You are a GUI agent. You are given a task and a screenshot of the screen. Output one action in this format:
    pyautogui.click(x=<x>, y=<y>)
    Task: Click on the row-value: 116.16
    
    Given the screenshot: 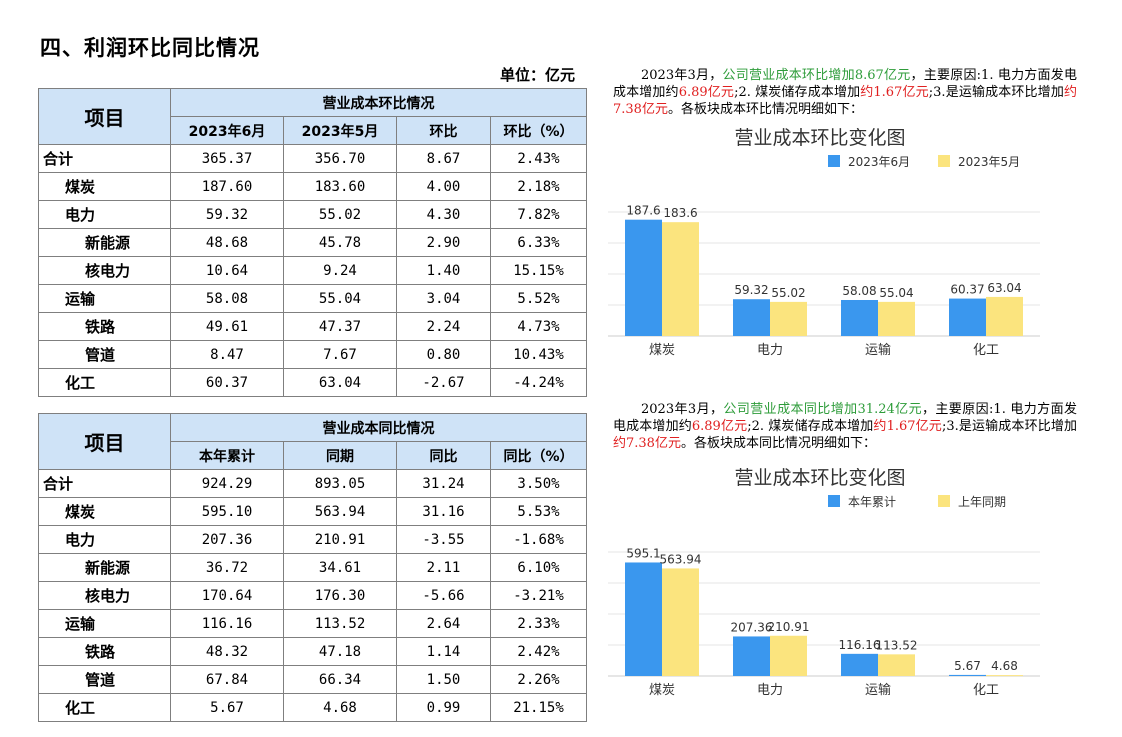 What is the action you would take?
    pyautogui.click(x=227, y=623)
    